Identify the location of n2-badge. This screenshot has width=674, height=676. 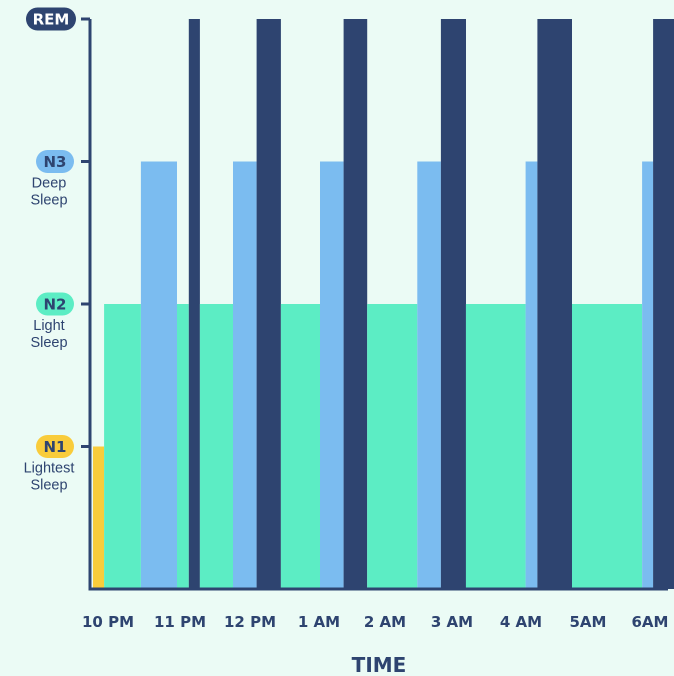
(55, 304).